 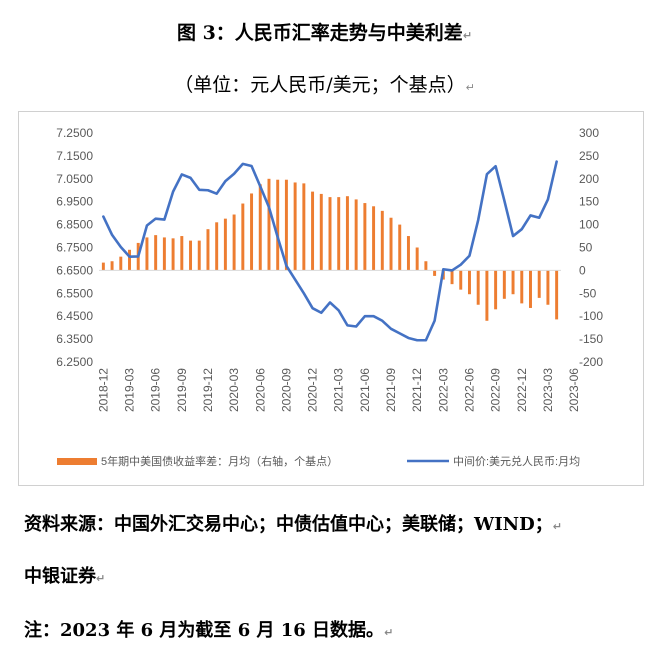 What do you see at coordinates (365, 390) in the screenshot?
I see `x-tick-label: 2021-06` at bounding box center [365, 390].